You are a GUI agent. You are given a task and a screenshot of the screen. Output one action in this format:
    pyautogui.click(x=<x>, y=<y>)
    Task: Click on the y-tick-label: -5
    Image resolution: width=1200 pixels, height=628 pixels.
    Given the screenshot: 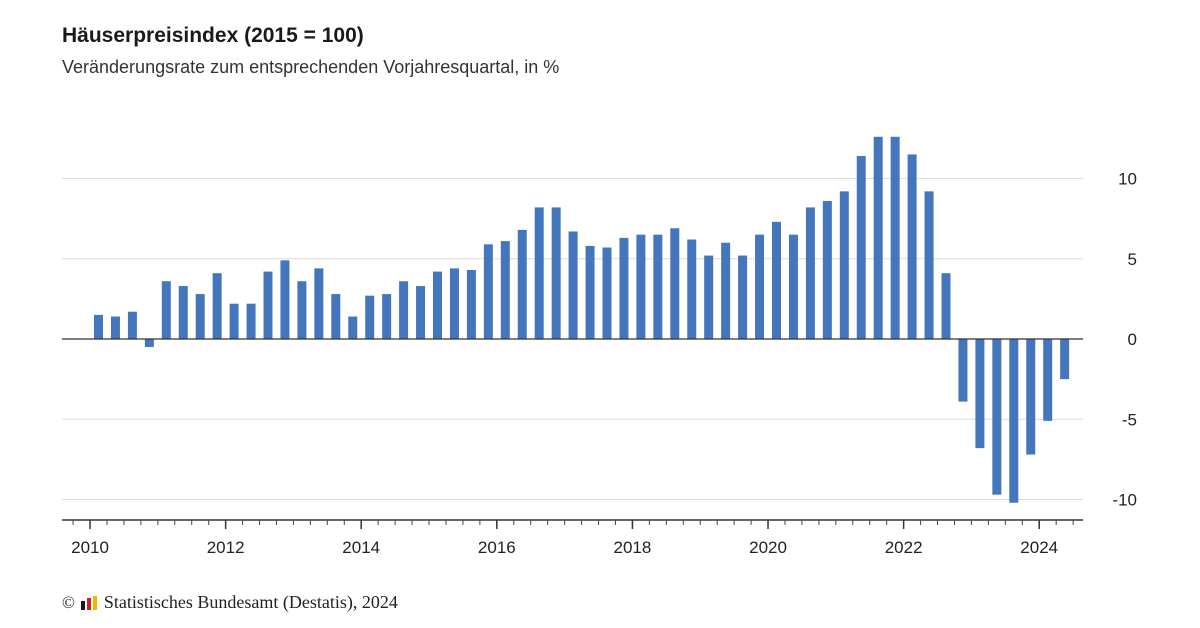 What is the action you would take?
    pyautogui.click(x=1129, y=419)
    